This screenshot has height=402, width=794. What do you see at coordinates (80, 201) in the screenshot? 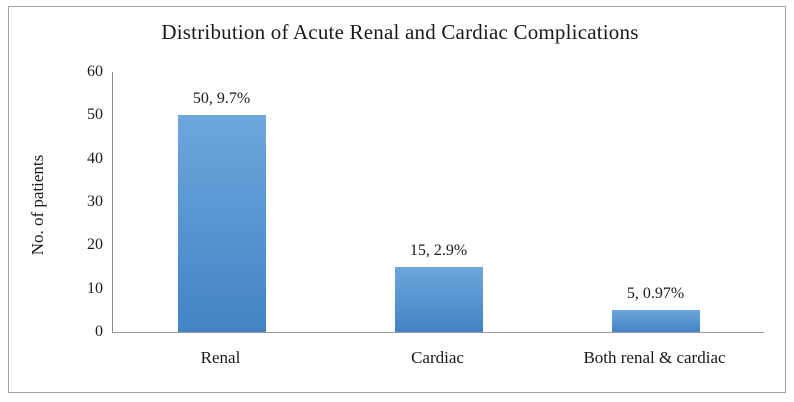
I see `y-axis-tick-labels: 0 10 20 30 40 50 60` at bounding box center [80, 201].